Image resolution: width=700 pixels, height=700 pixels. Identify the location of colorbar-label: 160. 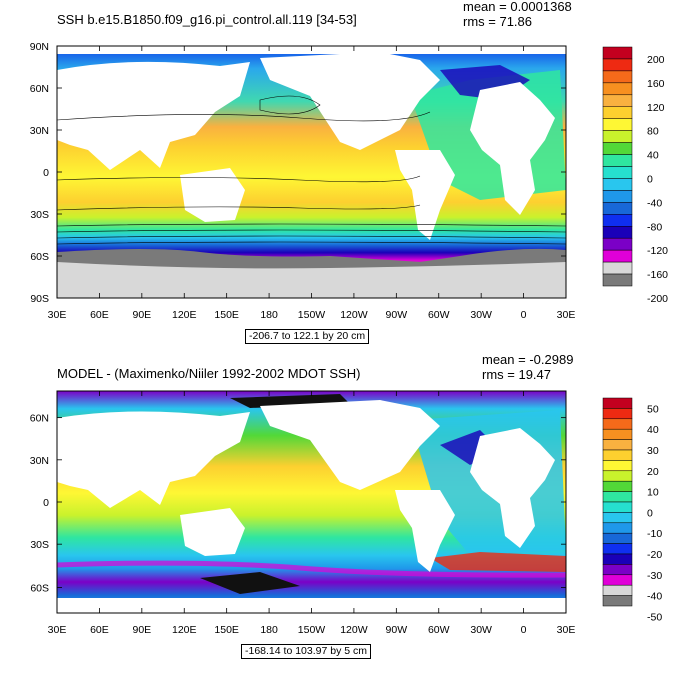
(656, 84).